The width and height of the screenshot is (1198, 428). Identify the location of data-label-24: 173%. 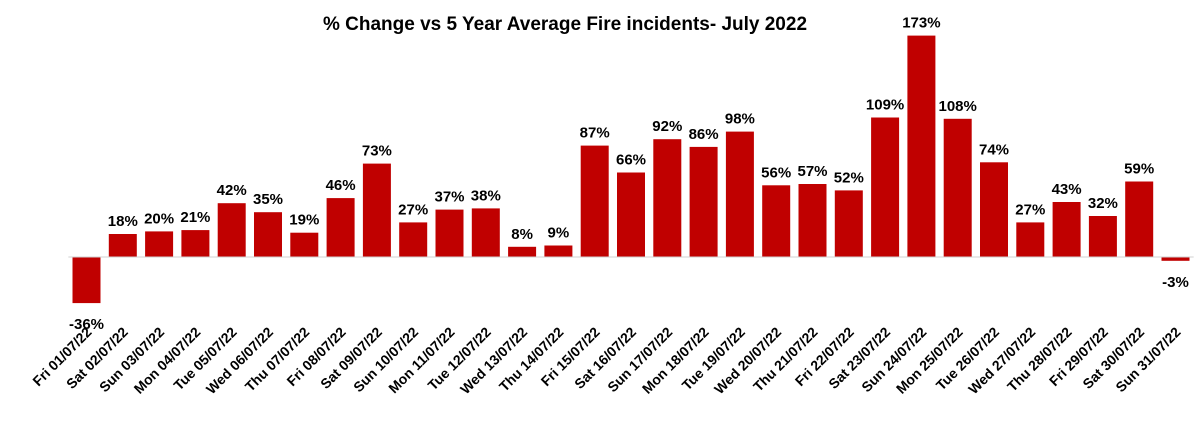
(921, 23).